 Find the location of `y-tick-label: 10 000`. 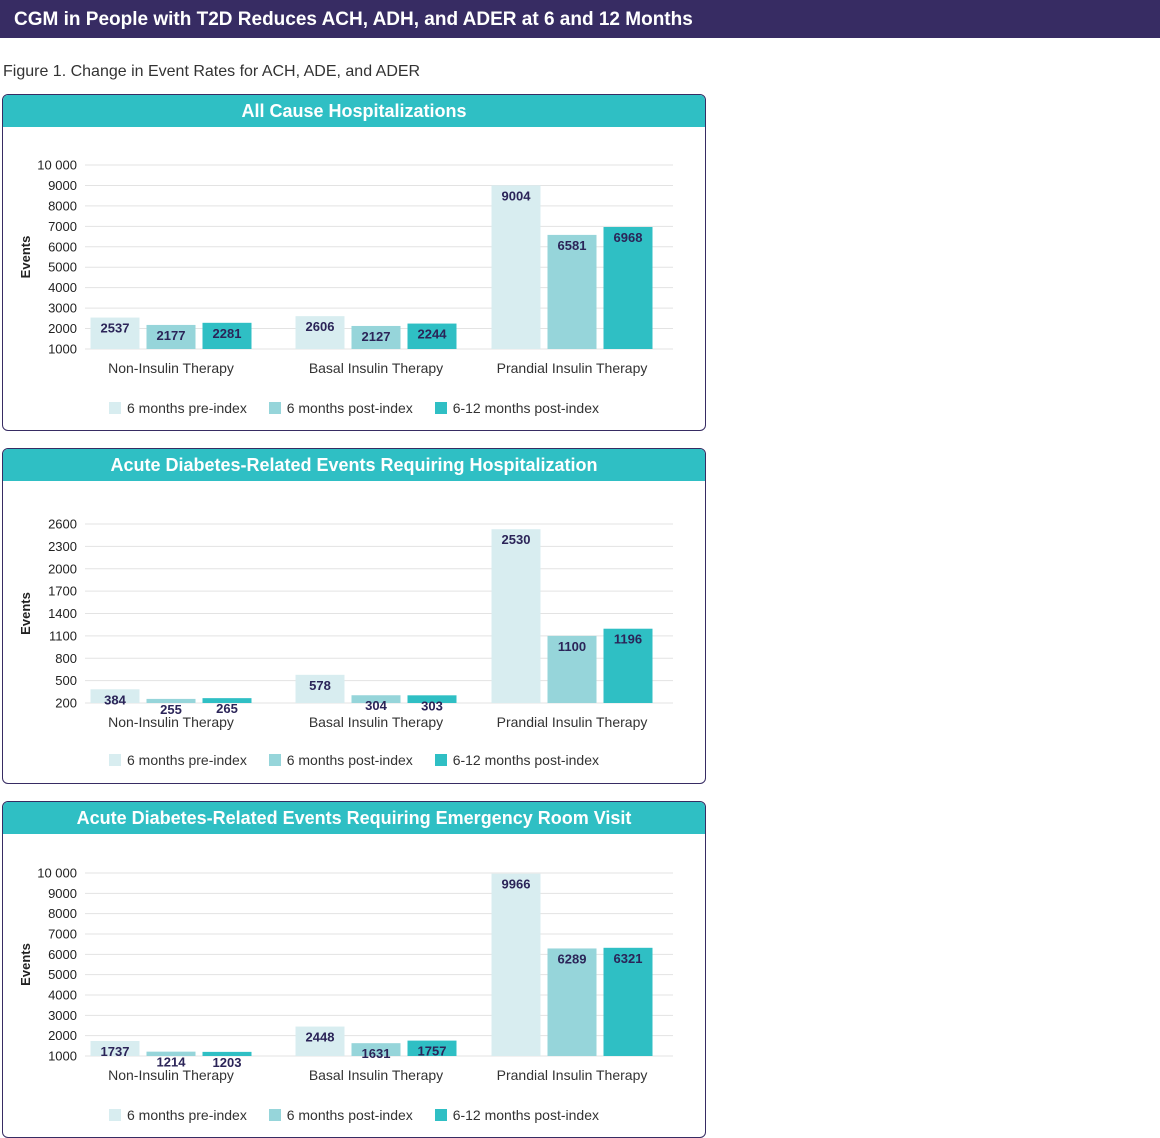

y-tick-label: 10 000 is located at coordinates (57, 873).